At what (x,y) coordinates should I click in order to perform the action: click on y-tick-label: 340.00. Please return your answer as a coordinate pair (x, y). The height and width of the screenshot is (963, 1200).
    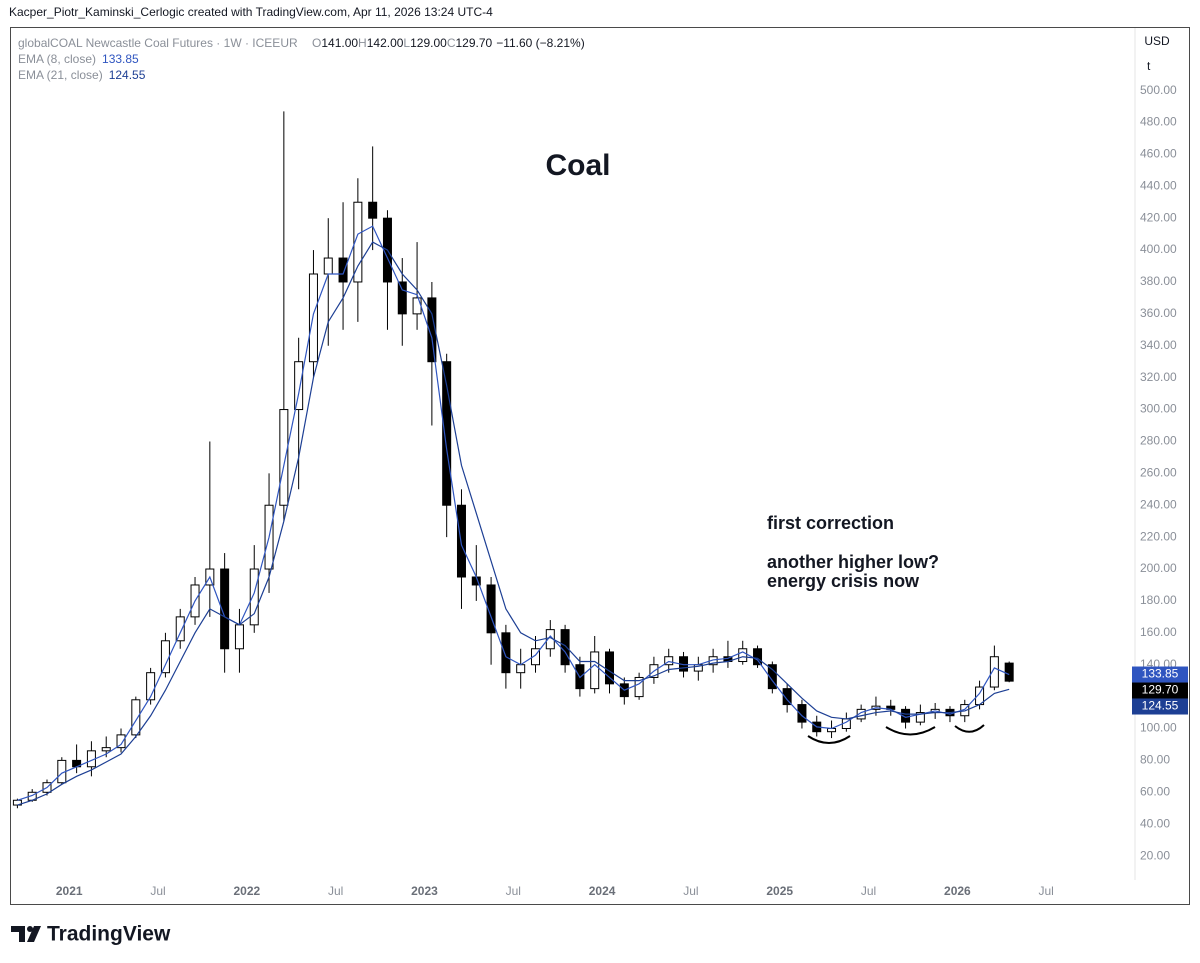
    Looking at the image, I should click on (1158, 345).